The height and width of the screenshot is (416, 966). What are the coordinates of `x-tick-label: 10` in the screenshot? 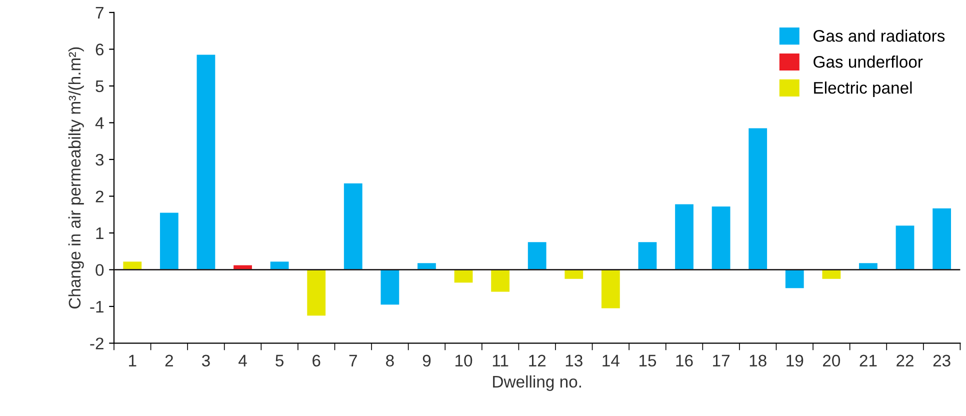 It's located at (464, 360).